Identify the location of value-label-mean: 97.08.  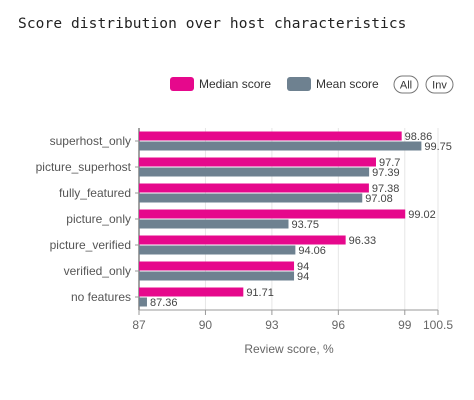
(379, 199).